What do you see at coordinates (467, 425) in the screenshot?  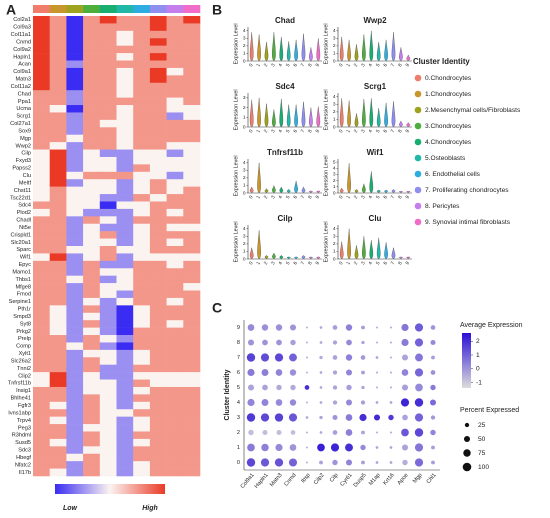 I see `size-legend-dot` at bounding box center [467, 425].